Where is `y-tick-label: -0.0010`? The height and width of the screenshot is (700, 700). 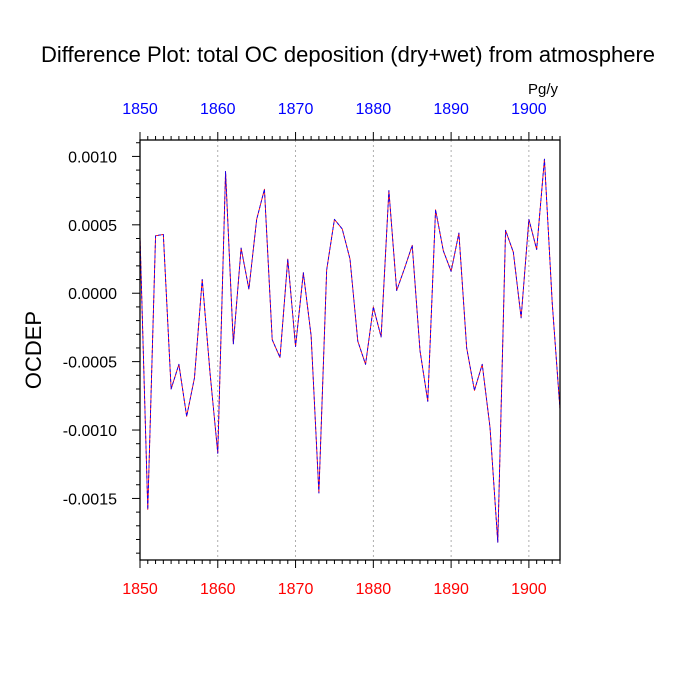 y-tick-label: -0.0010 is located at coordinates (90, 431).